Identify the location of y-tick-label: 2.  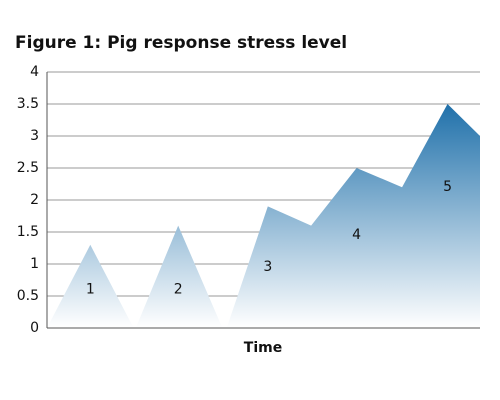
(34, 200).